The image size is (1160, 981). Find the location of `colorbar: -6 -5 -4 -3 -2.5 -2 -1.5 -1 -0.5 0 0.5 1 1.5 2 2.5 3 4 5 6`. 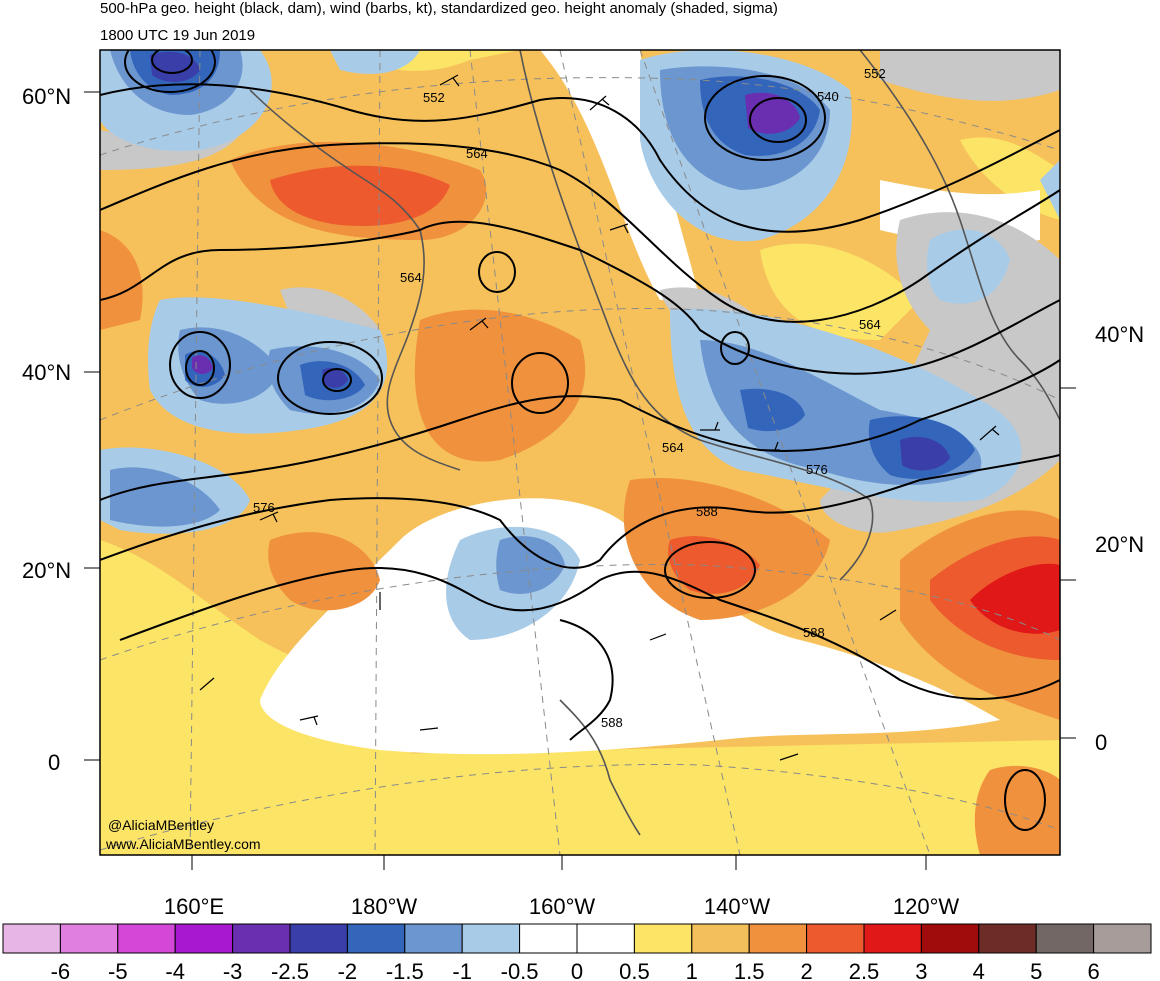

colorbar: -6 -5 -4 -3 -2.5 -2 -1.5 -1 -0.5 0 0.5 1 1.5 2 2.5 3 4 5 6 is located at coordinates (577, 952).